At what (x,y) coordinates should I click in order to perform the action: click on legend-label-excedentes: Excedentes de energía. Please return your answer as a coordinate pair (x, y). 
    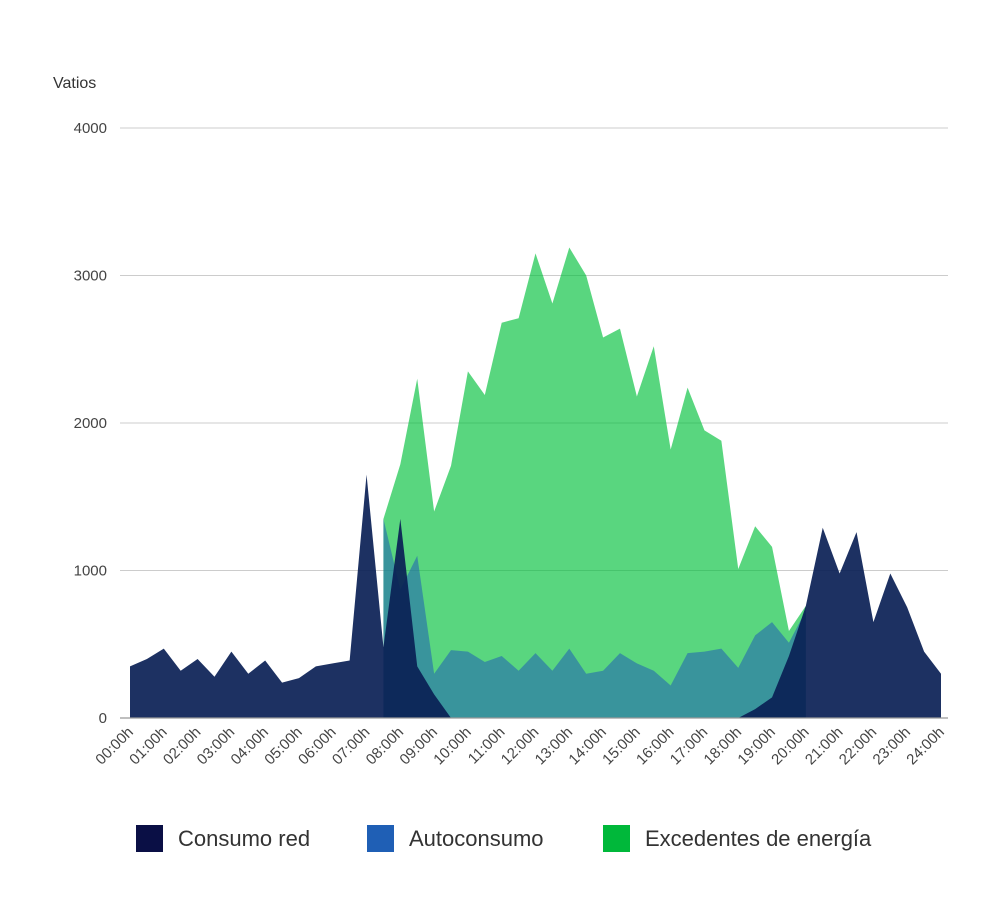
    Looking at the image, I should click on (758, 838).